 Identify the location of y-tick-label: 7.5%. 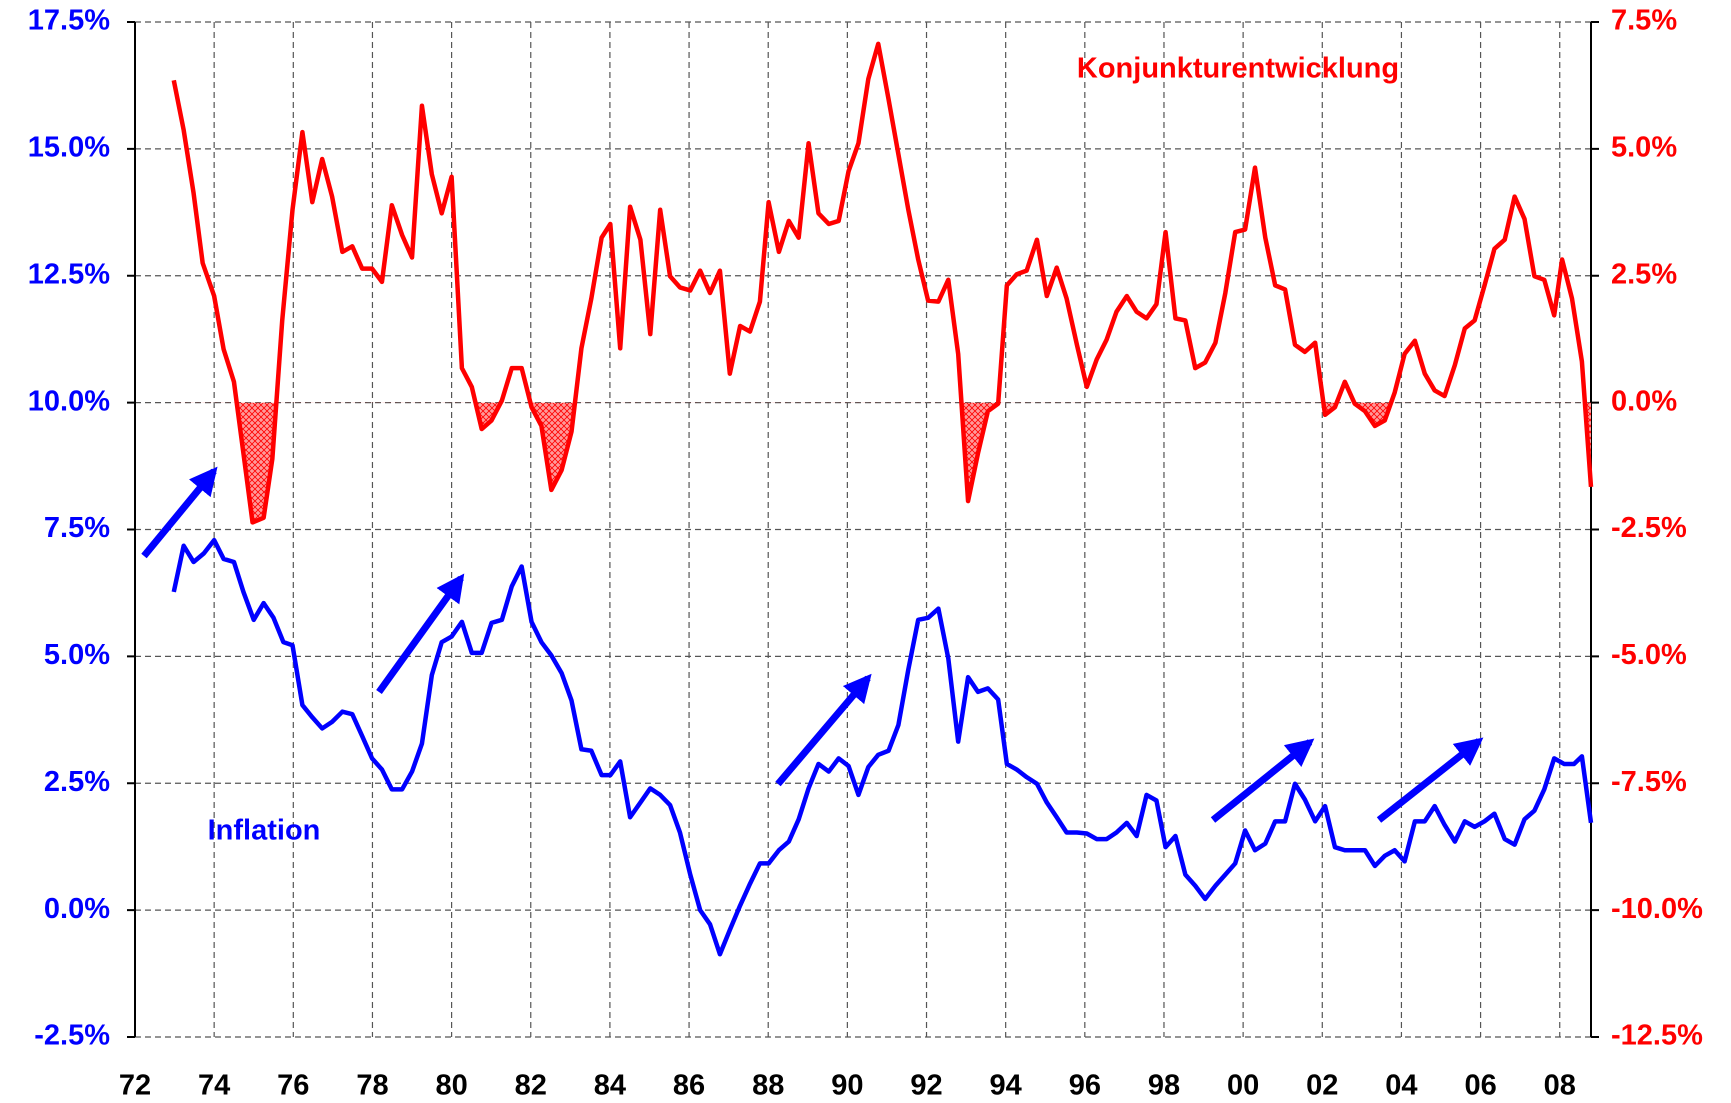
(77, 528).